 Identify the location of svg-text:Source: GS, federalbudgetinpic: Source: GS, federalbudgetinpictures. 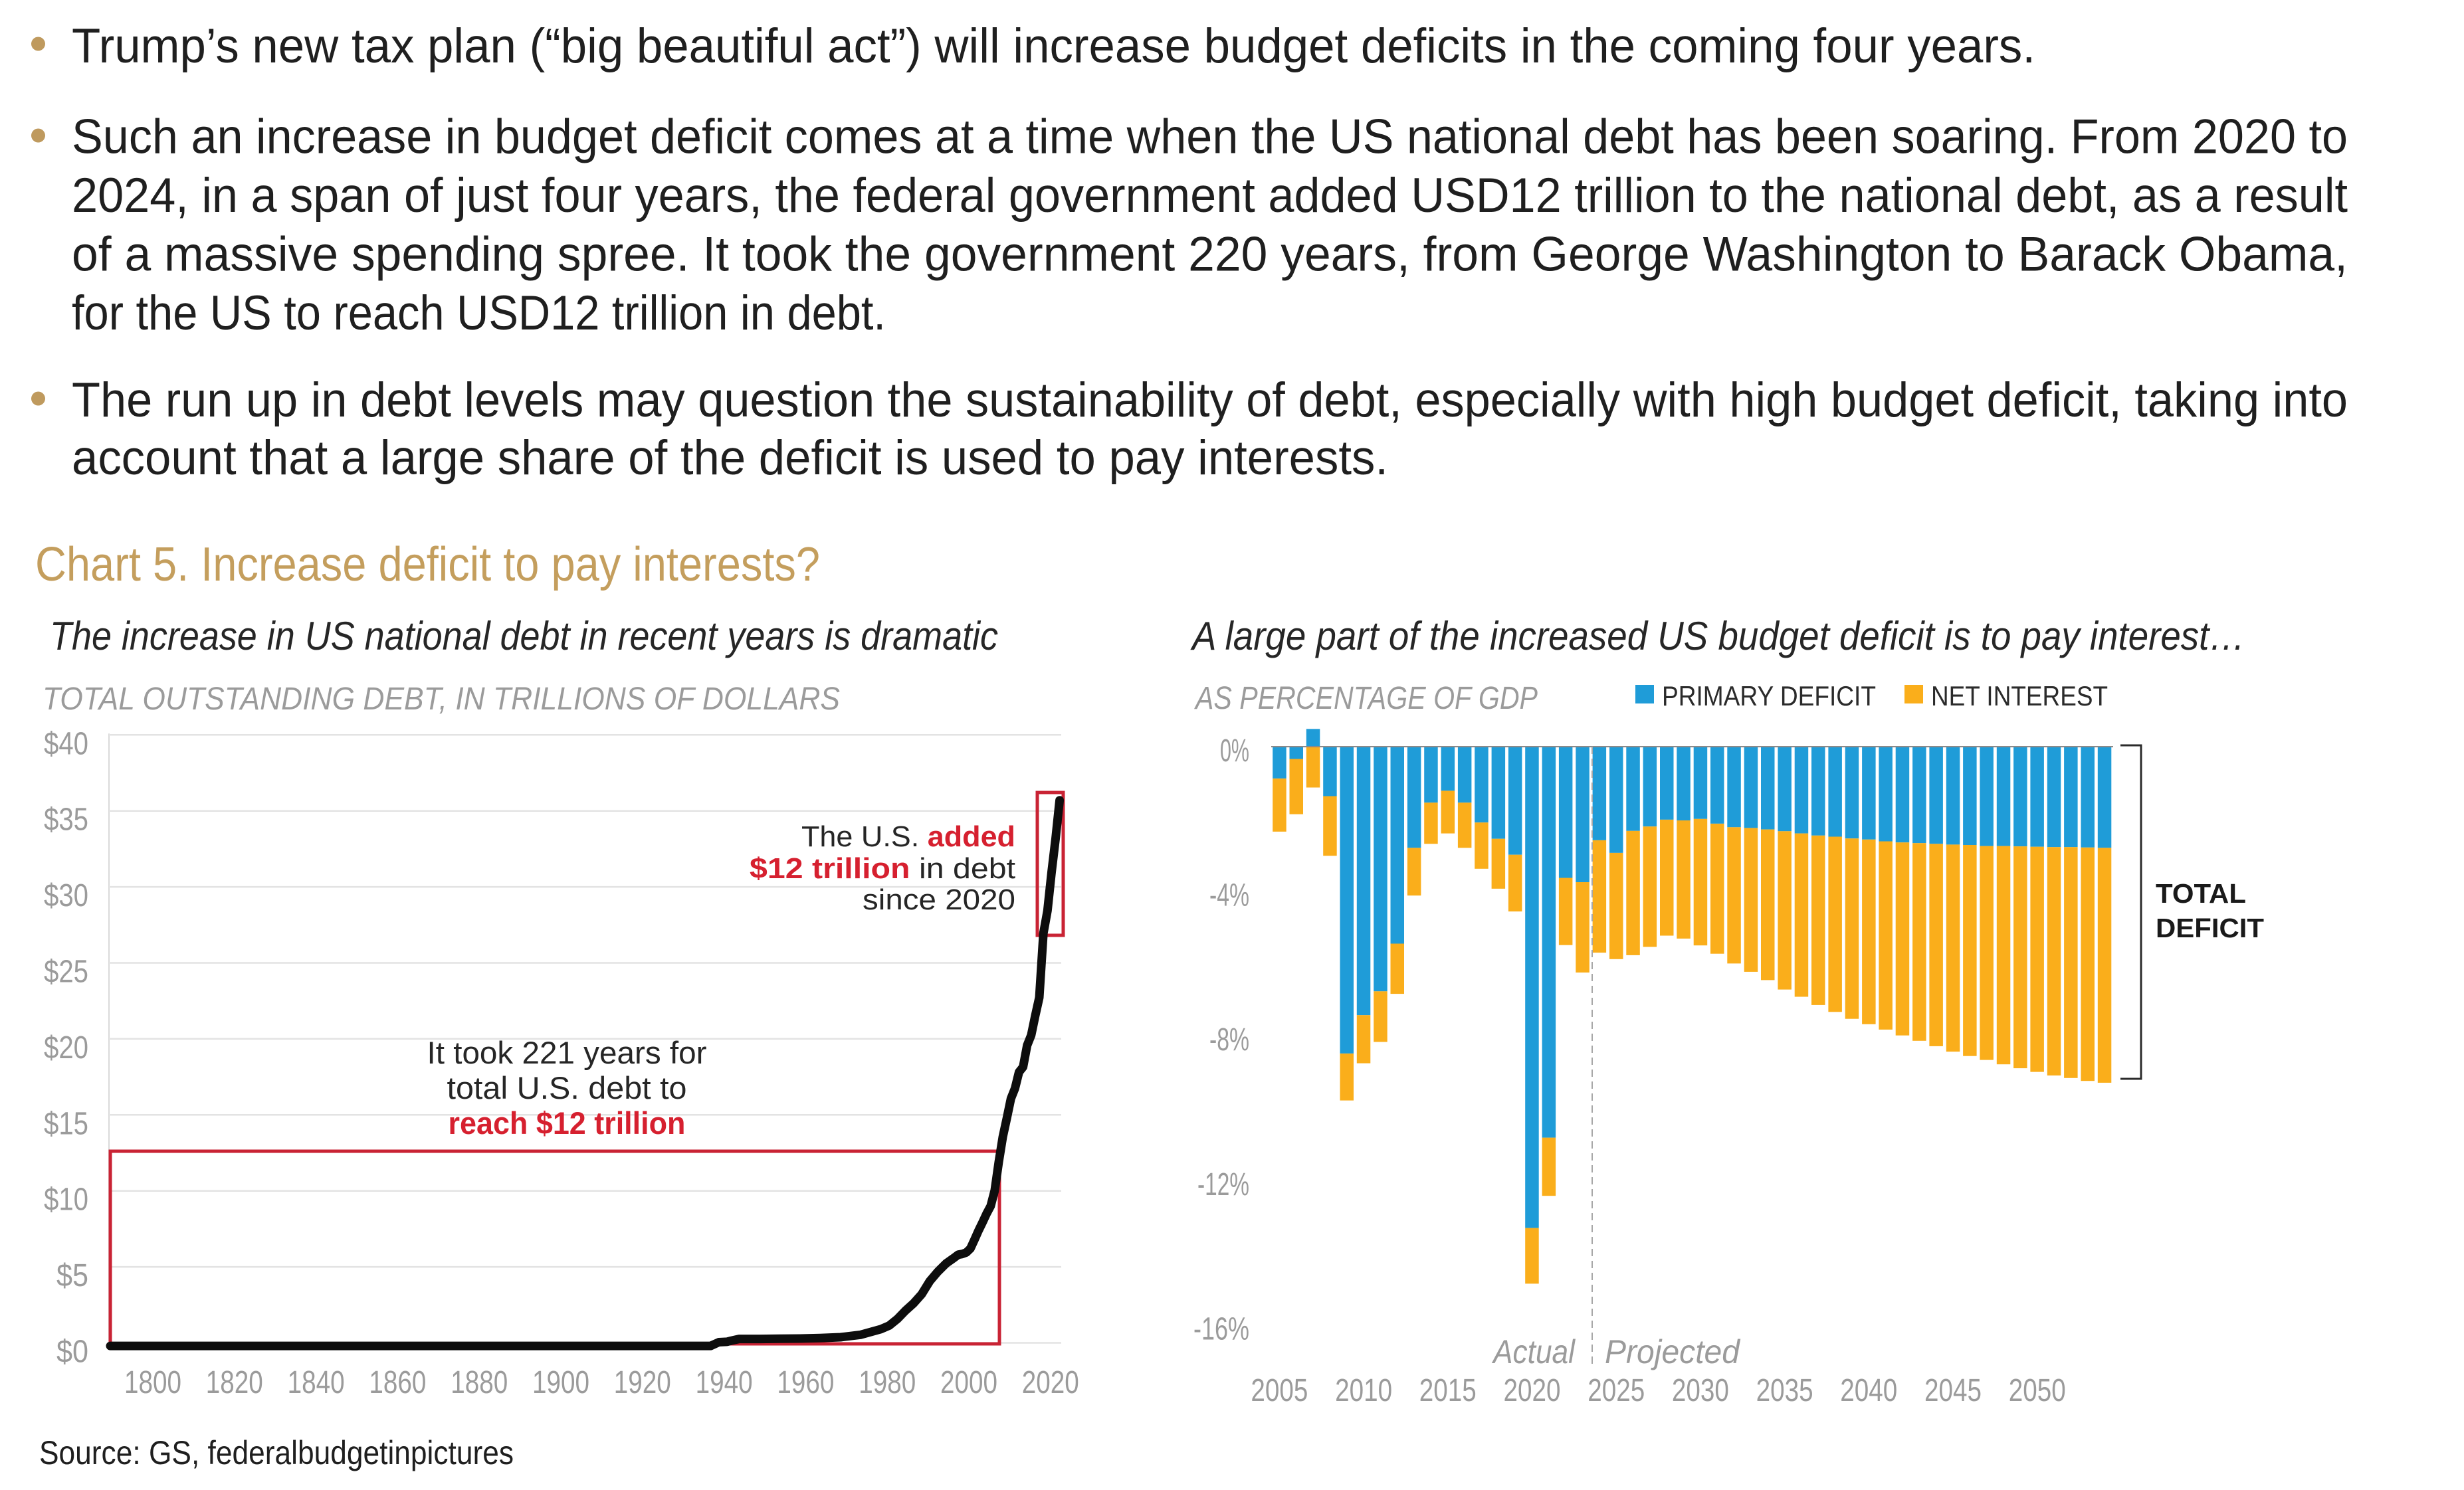
(276, 1452).